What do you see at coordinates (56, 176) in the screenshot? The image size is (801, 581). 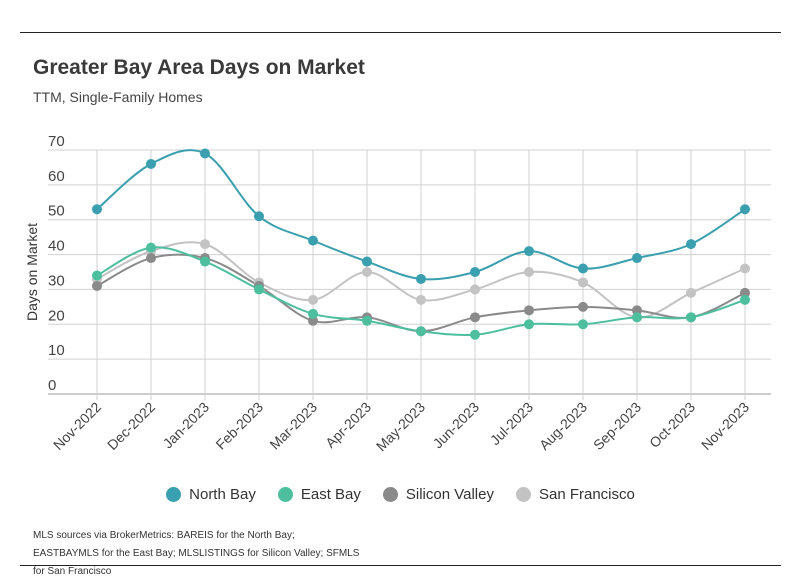 I see `y-tick-label: 60` at bounding box center [56, 176].